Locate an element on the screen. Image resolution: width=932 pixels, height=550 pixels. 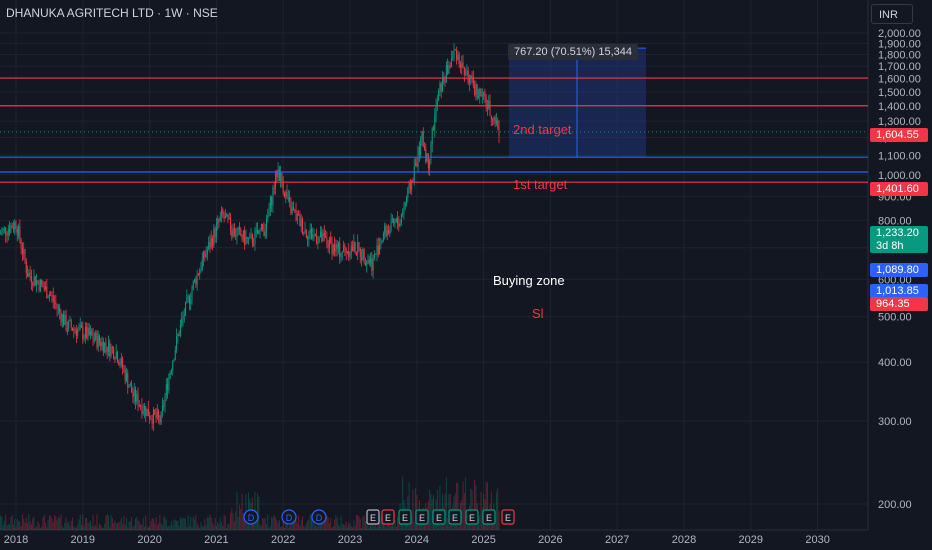
event-marker-letter: E is located at coordinates (508, 518).